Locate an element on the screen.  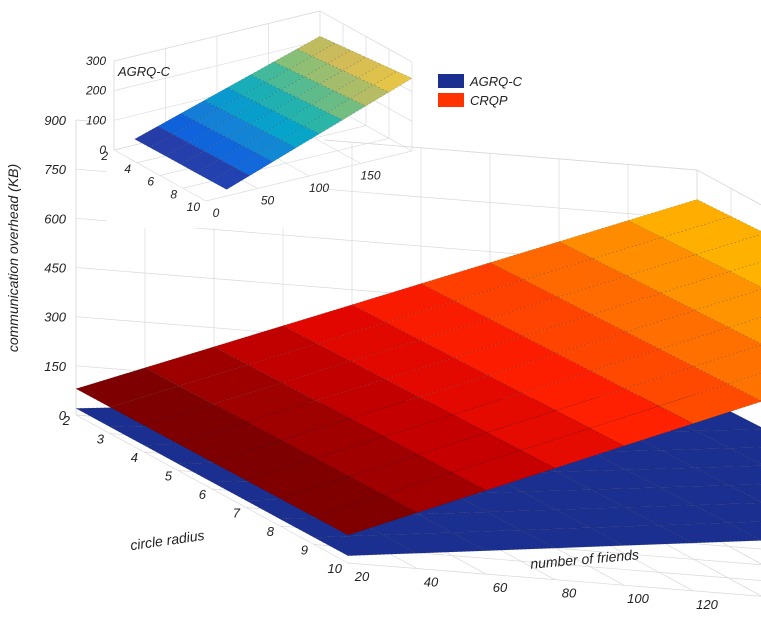
z-tick-label: 100 is located at coordinates (96, 120).